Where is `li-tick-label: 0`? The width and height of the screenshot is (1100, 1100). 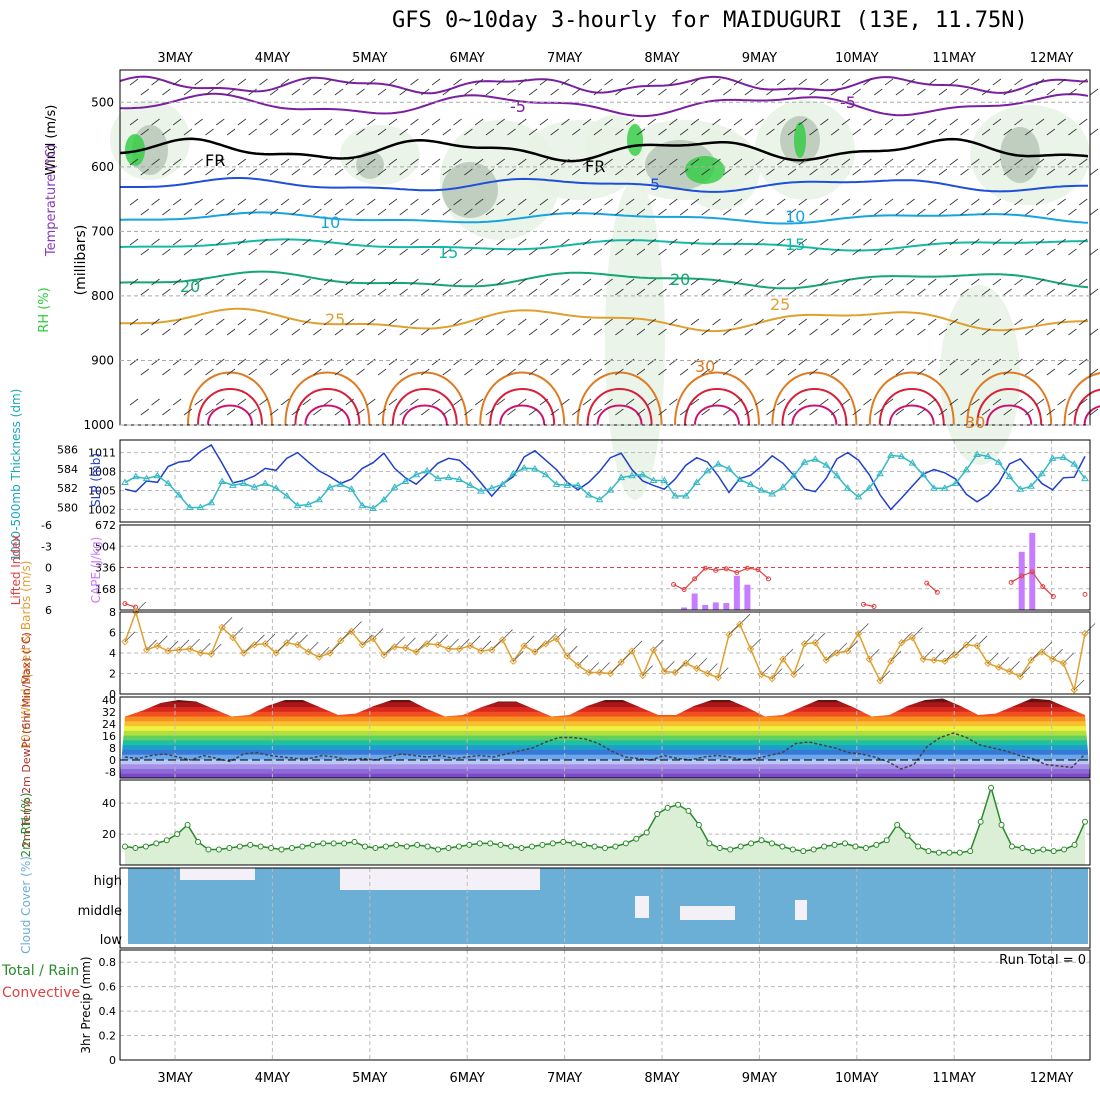 li-tick-label: 0 is located at coordinates (48, 568).